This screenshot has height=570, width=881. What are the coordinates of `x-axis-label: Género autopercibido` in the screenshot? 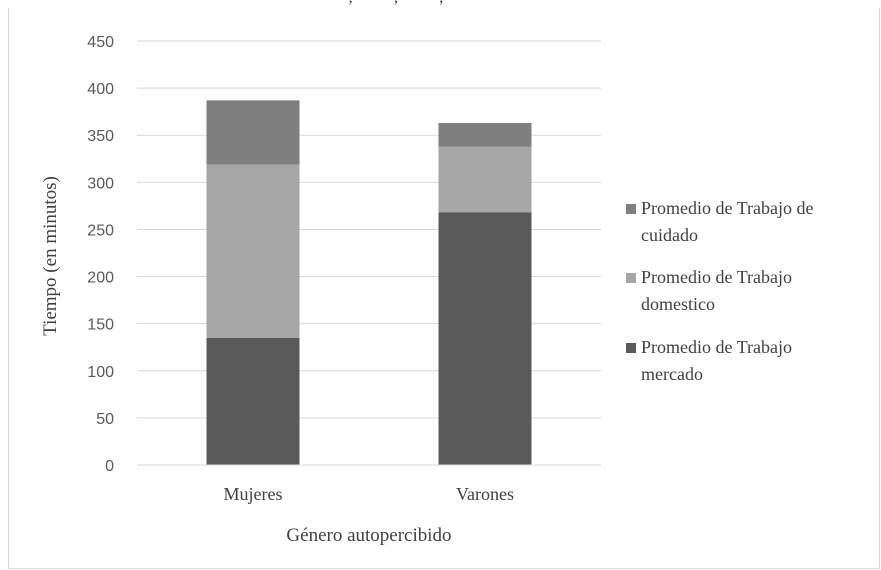 It's located at (368, 535).